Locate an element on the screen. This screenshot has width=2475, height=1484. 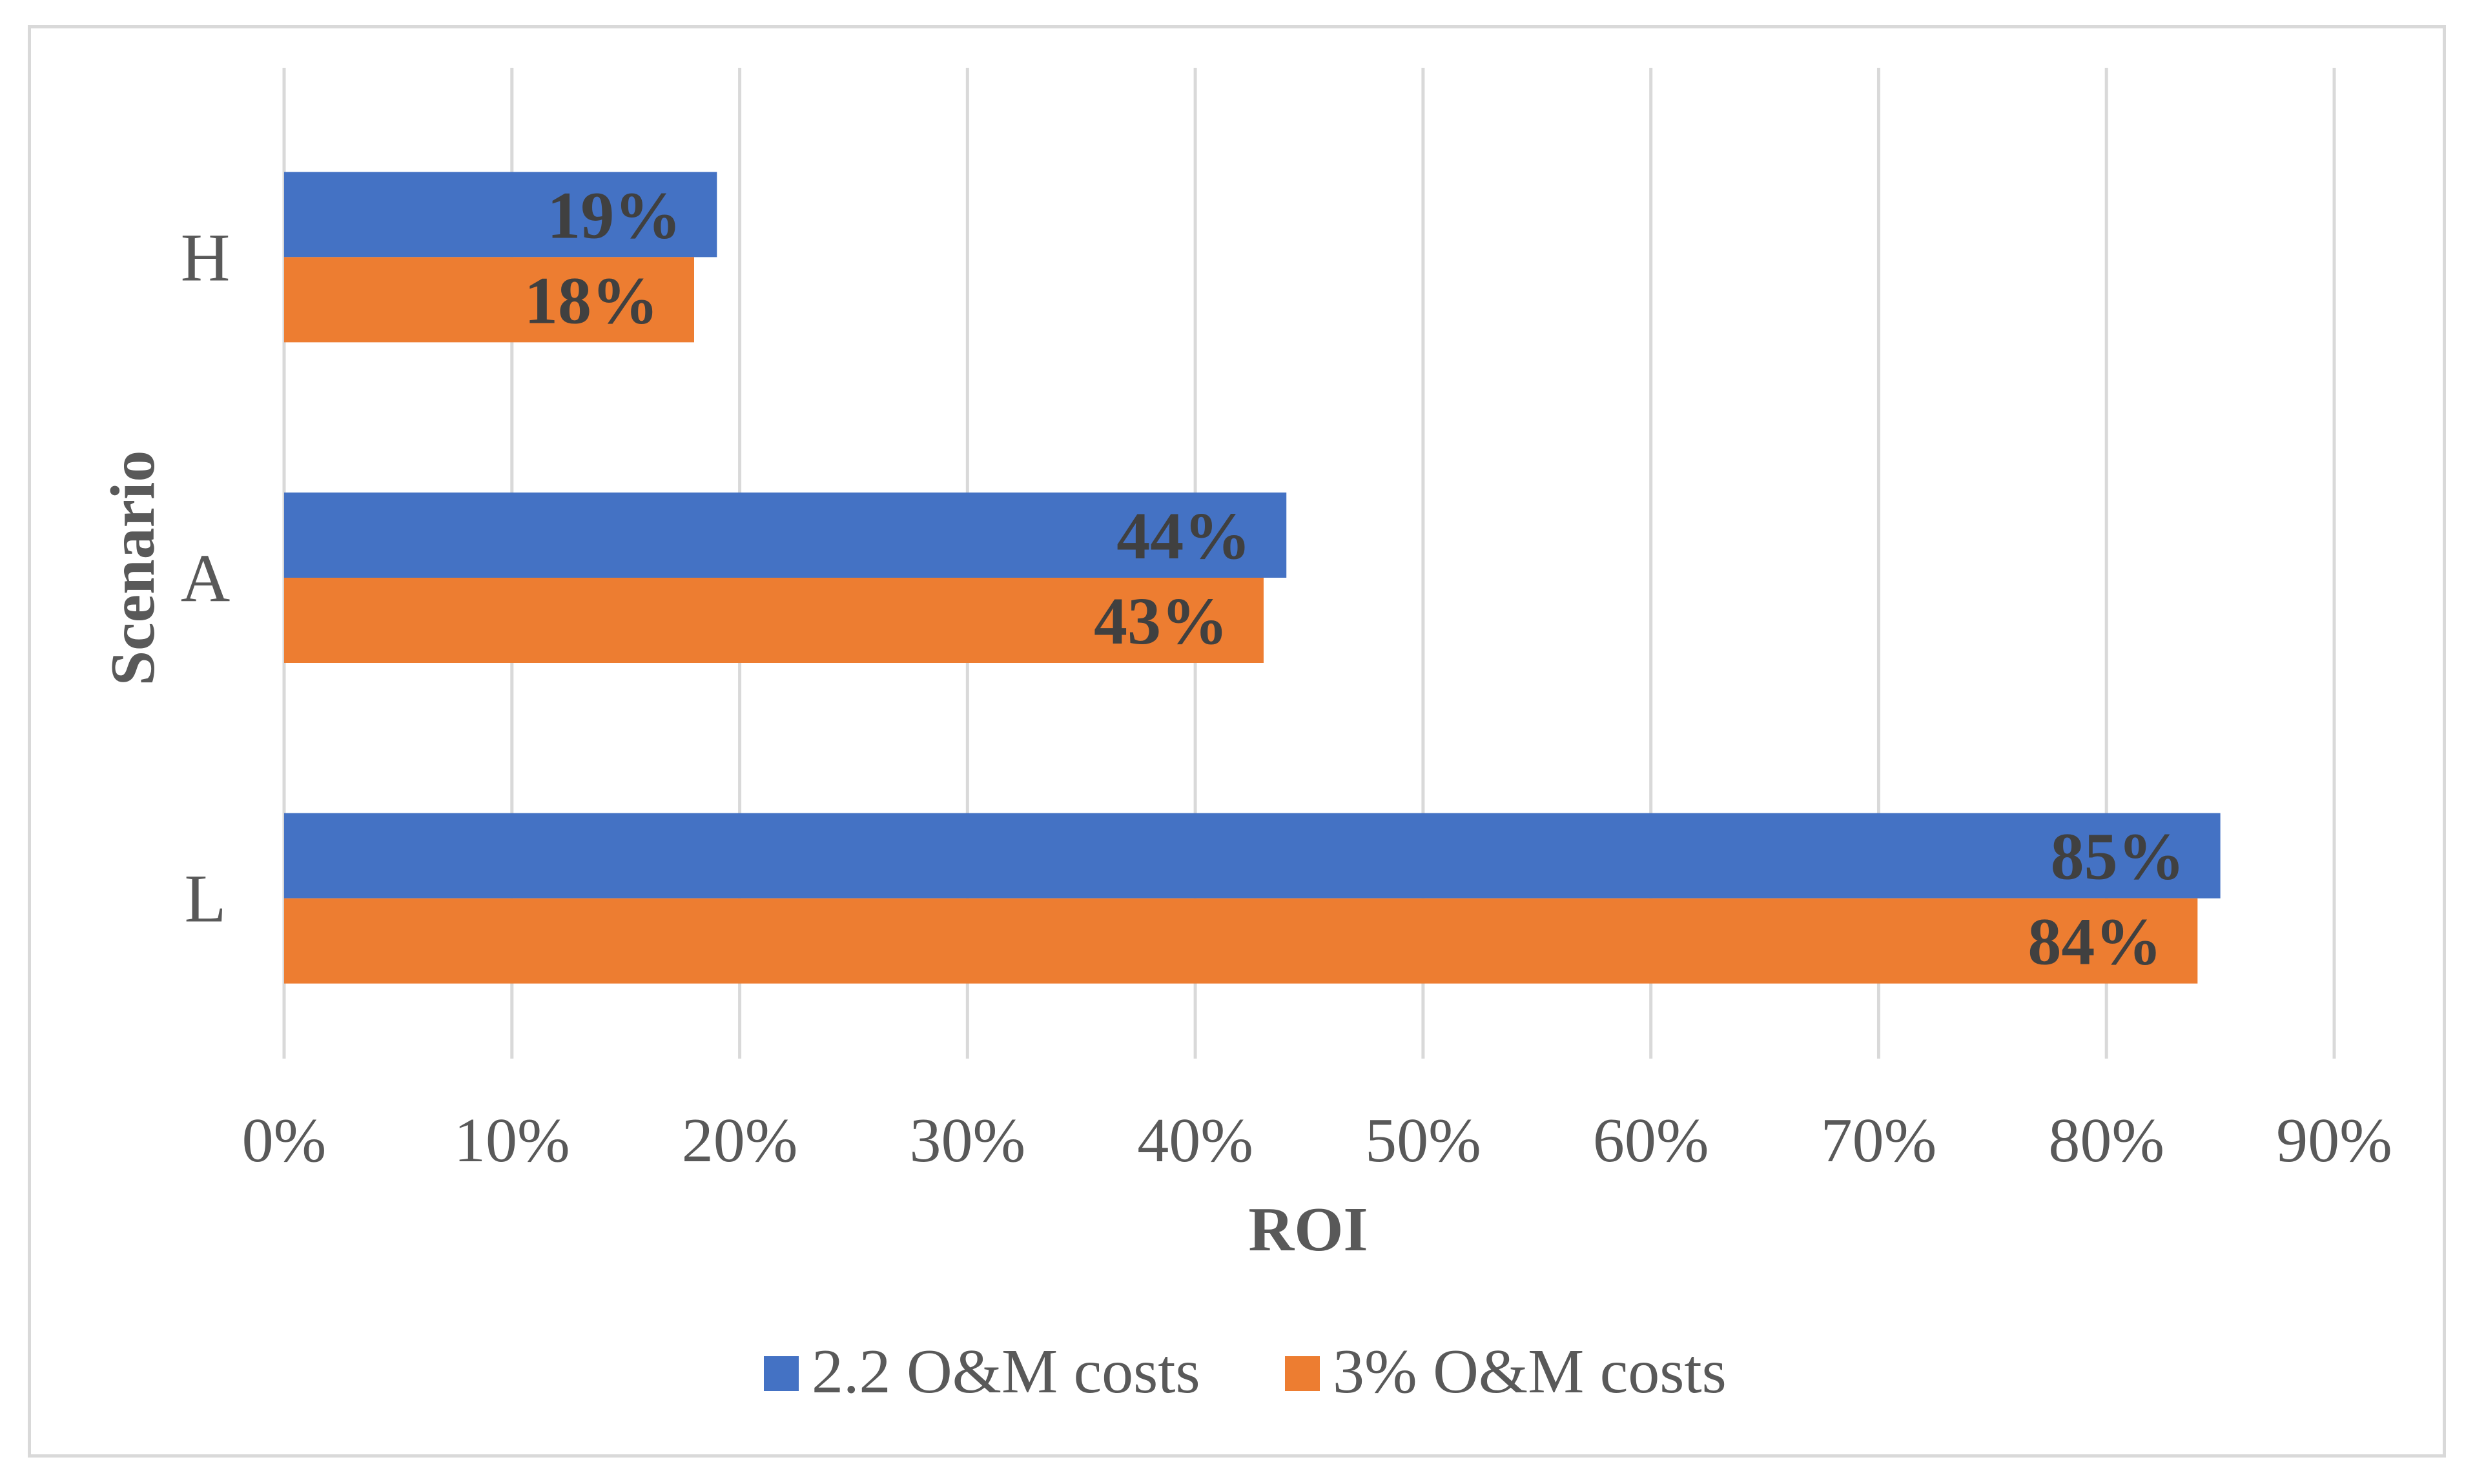
x-tick-label-4: 40% is located at coordinates (1195, 1140).